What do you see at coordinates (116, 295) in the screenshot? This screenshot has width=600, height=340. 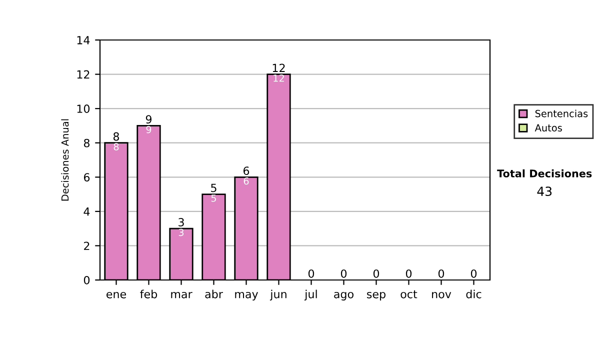 I see `x-tick-label: ene` at bounding box center [116, 295].